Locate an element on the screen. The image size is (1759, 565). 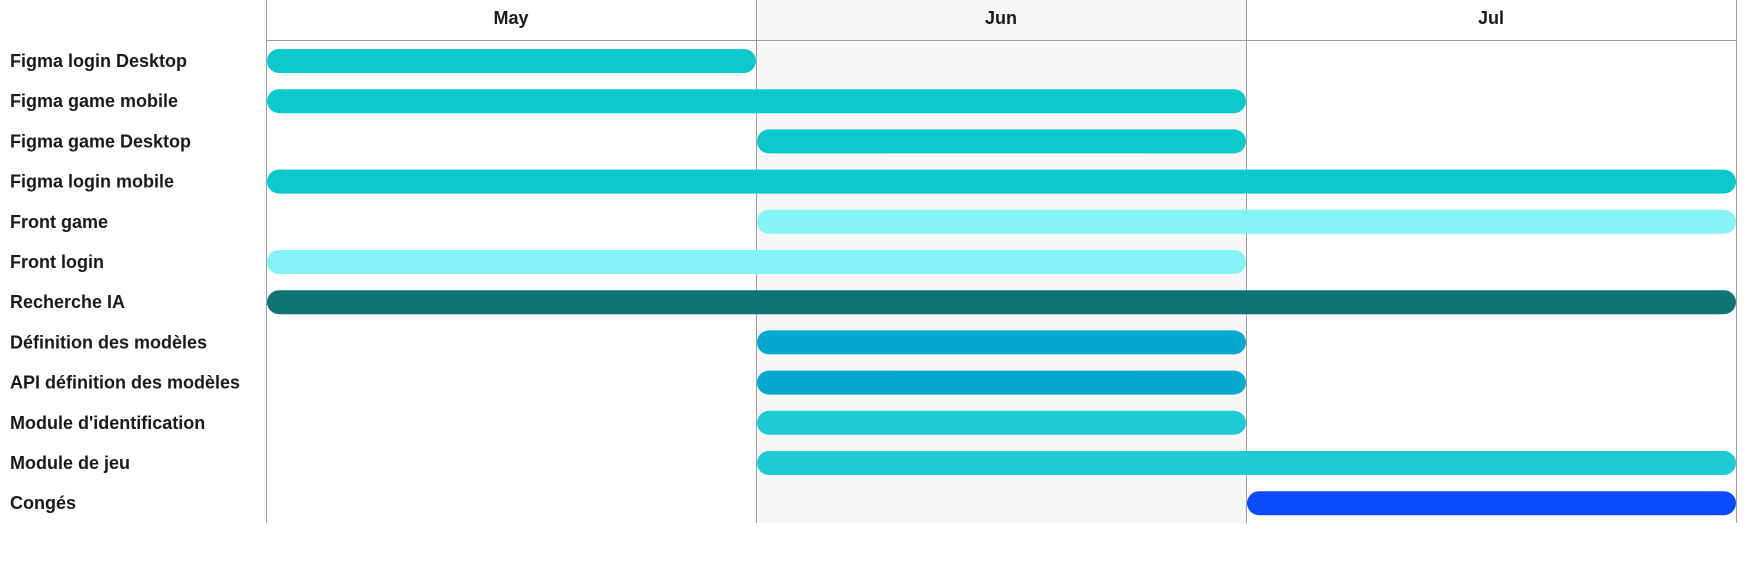
month-header: May Jun Jul is located at coordinates (998, 18).